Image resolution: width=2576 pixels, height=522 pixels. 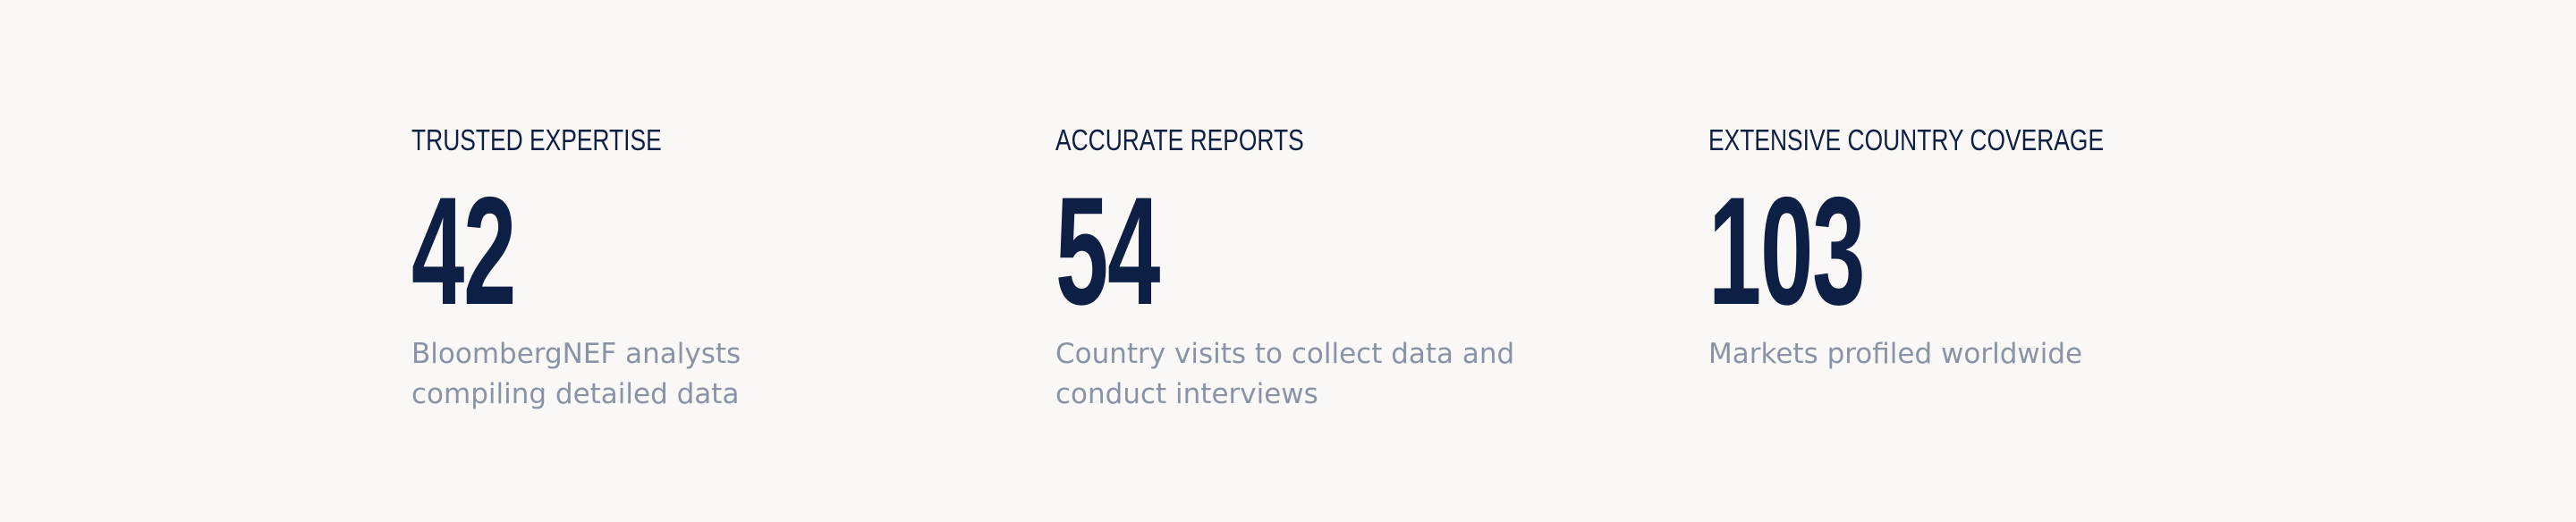 I want to click on stat-label: EXTENSIVE COUNTRY COVERAGE, so click(x=1906, y=139).